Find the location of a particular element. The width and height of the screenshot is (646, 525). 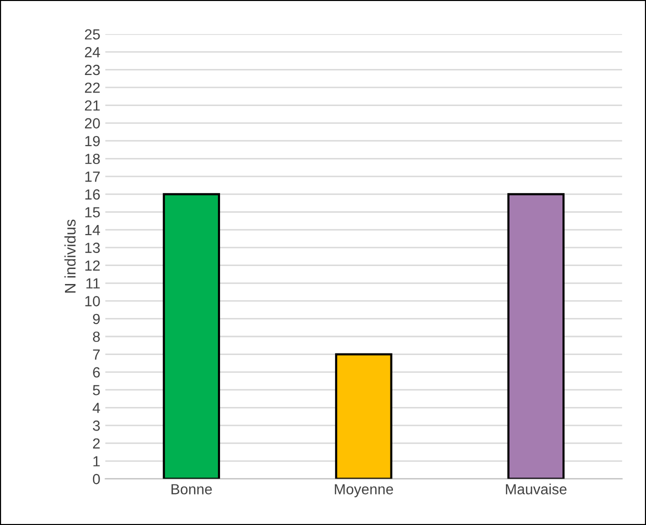

y-tick-label: 25 is located at coordinates (92, 34).